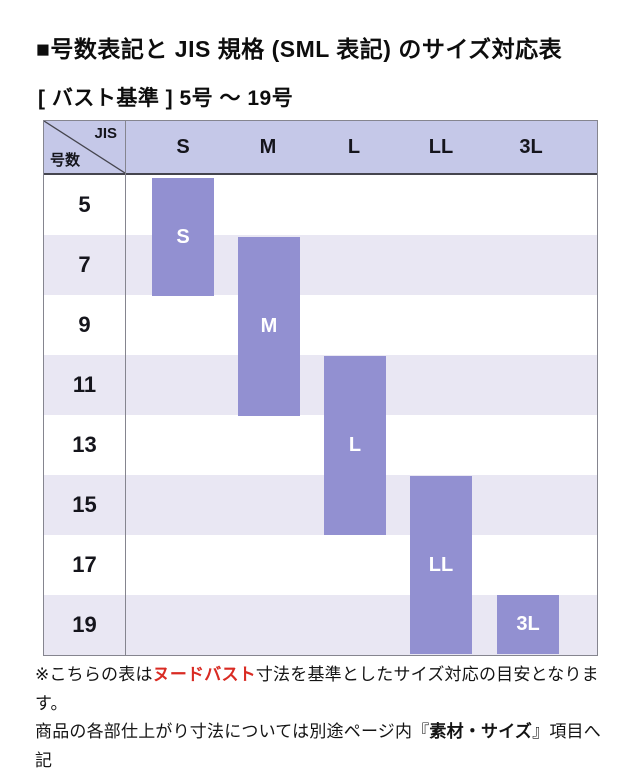 The height and width of the screenshot is (768, 640). I want to click on bar-label: L, so click(355, 445).